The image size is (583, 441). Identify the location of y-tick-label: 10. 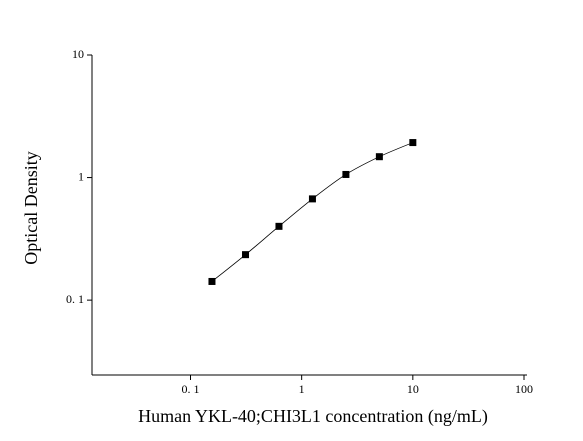
(78, 54).